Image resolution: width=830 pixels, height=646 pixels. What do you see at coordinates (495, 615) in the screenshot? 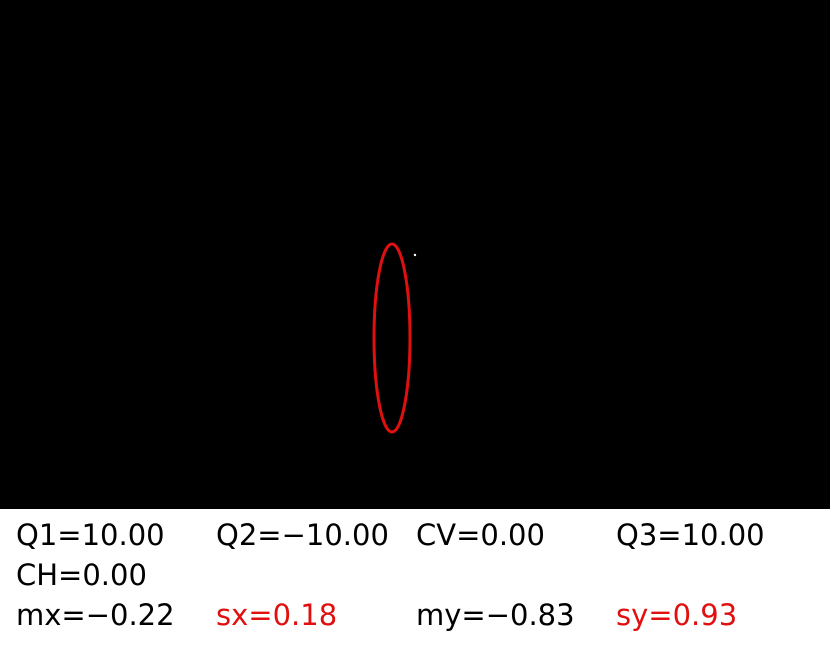
I see `my-value: my=−0.83` at bounding box center [495, 615].